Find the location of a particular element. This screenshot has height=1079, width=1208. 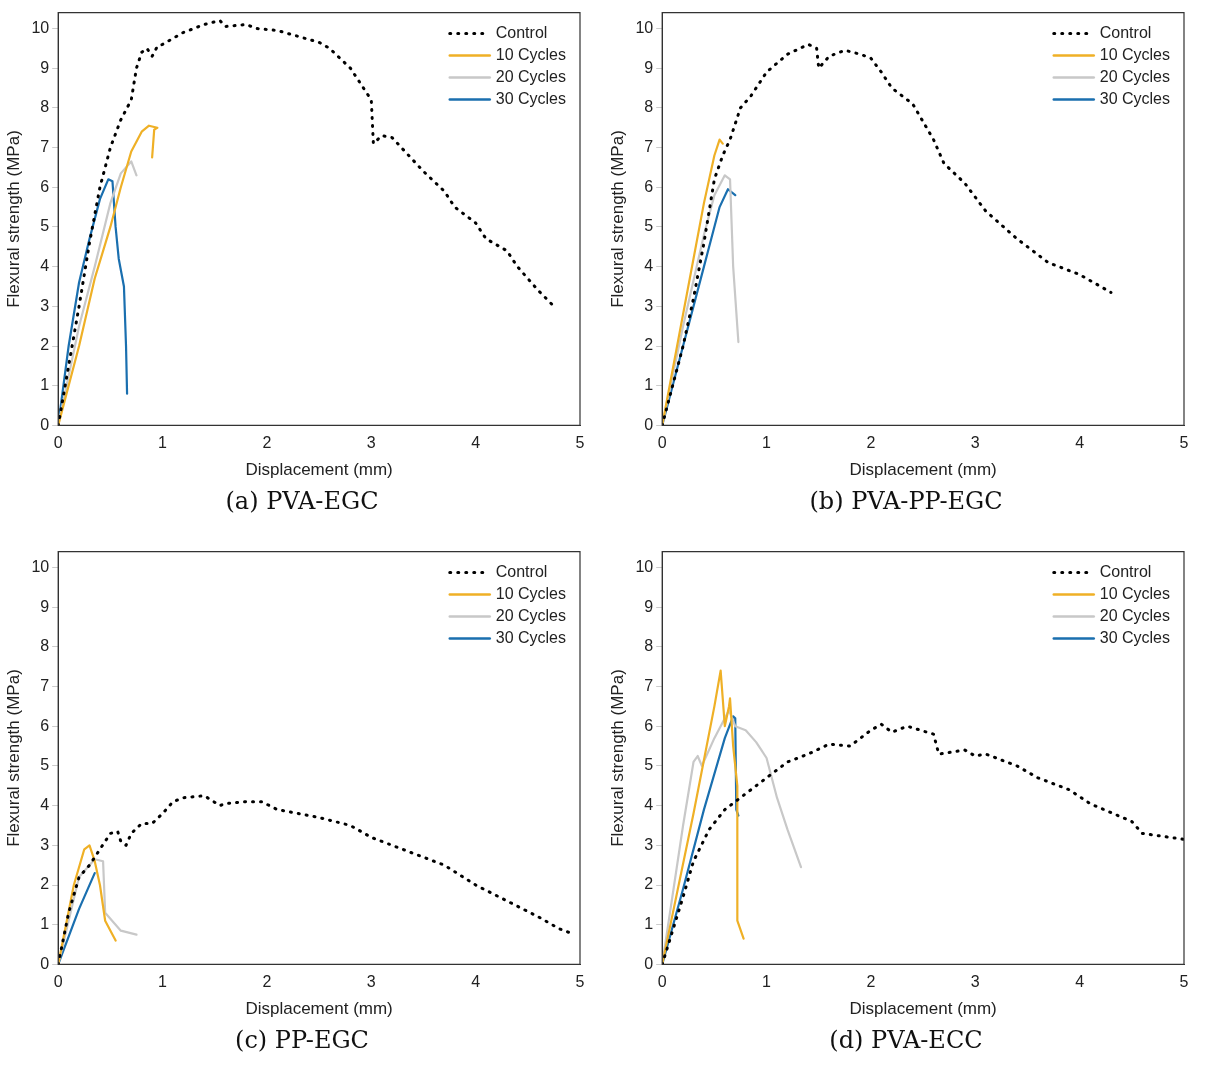

text: (b) PVA-PP-EGC is located at coordinates (906, 501).